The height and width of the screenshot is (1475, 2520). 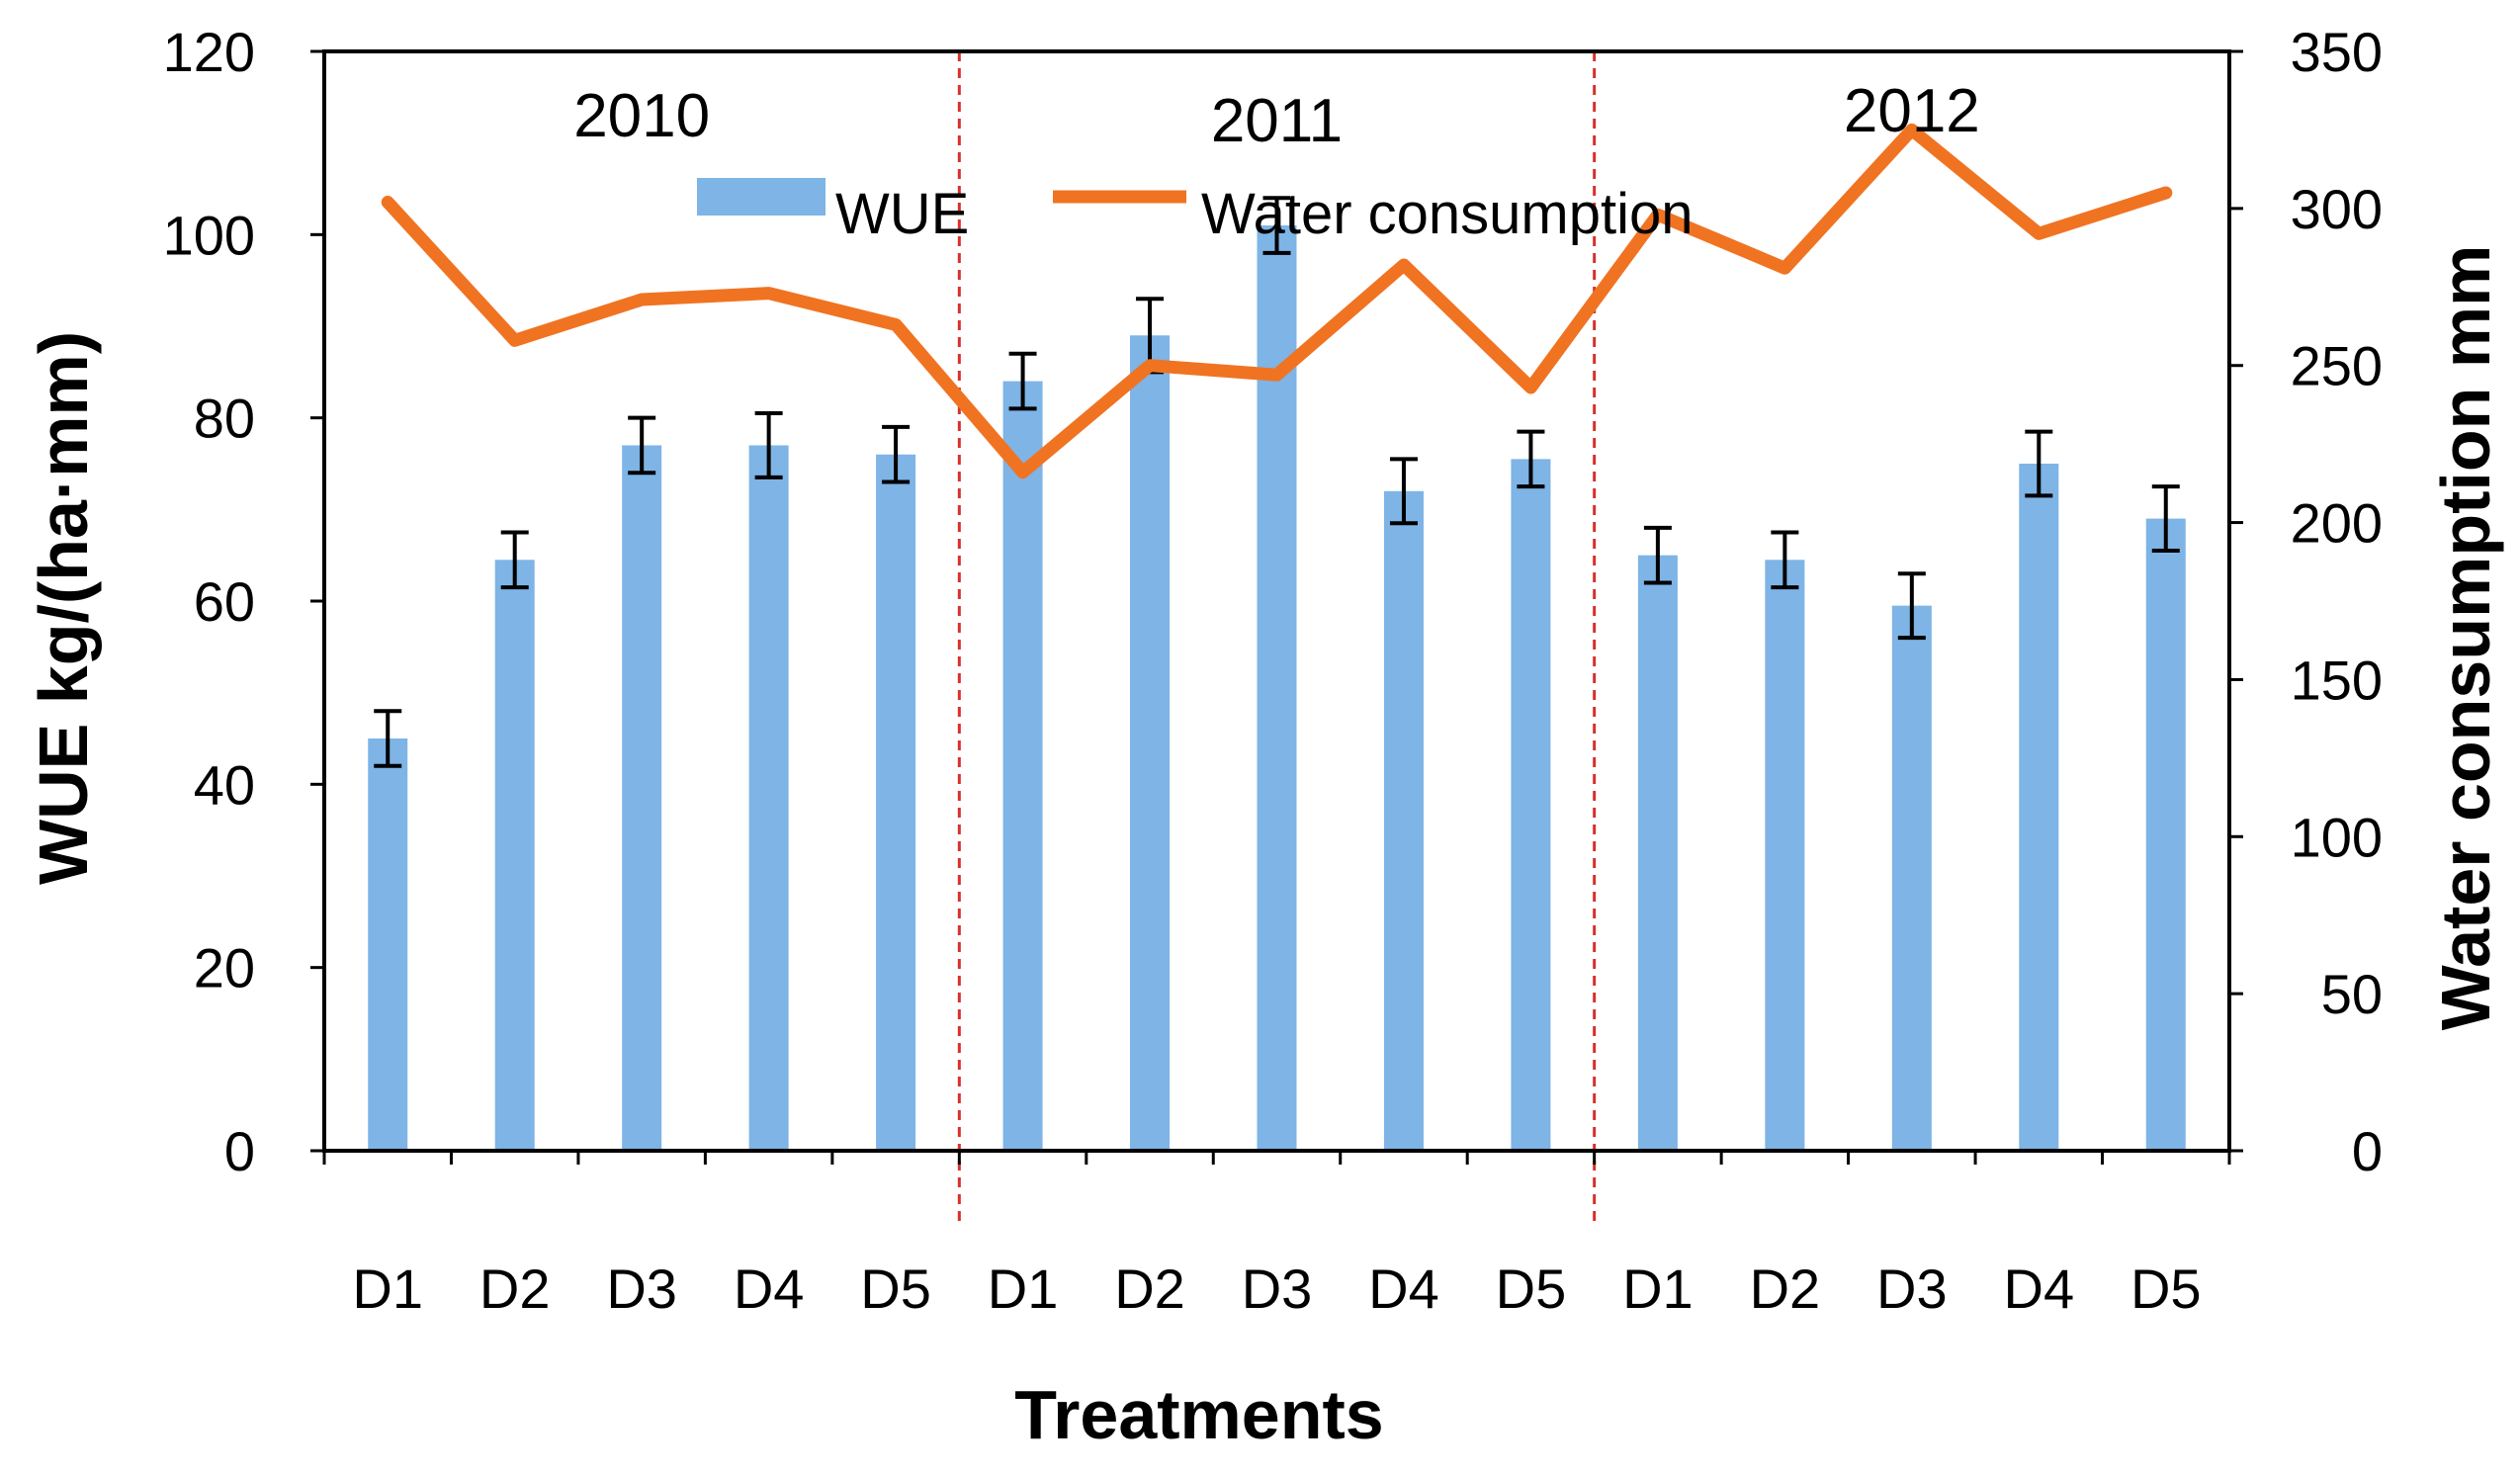 What do you see at coordinates (224, 419) in the screenshot?
I see `y-tick-label: 80` at bounding box center [224, 419].